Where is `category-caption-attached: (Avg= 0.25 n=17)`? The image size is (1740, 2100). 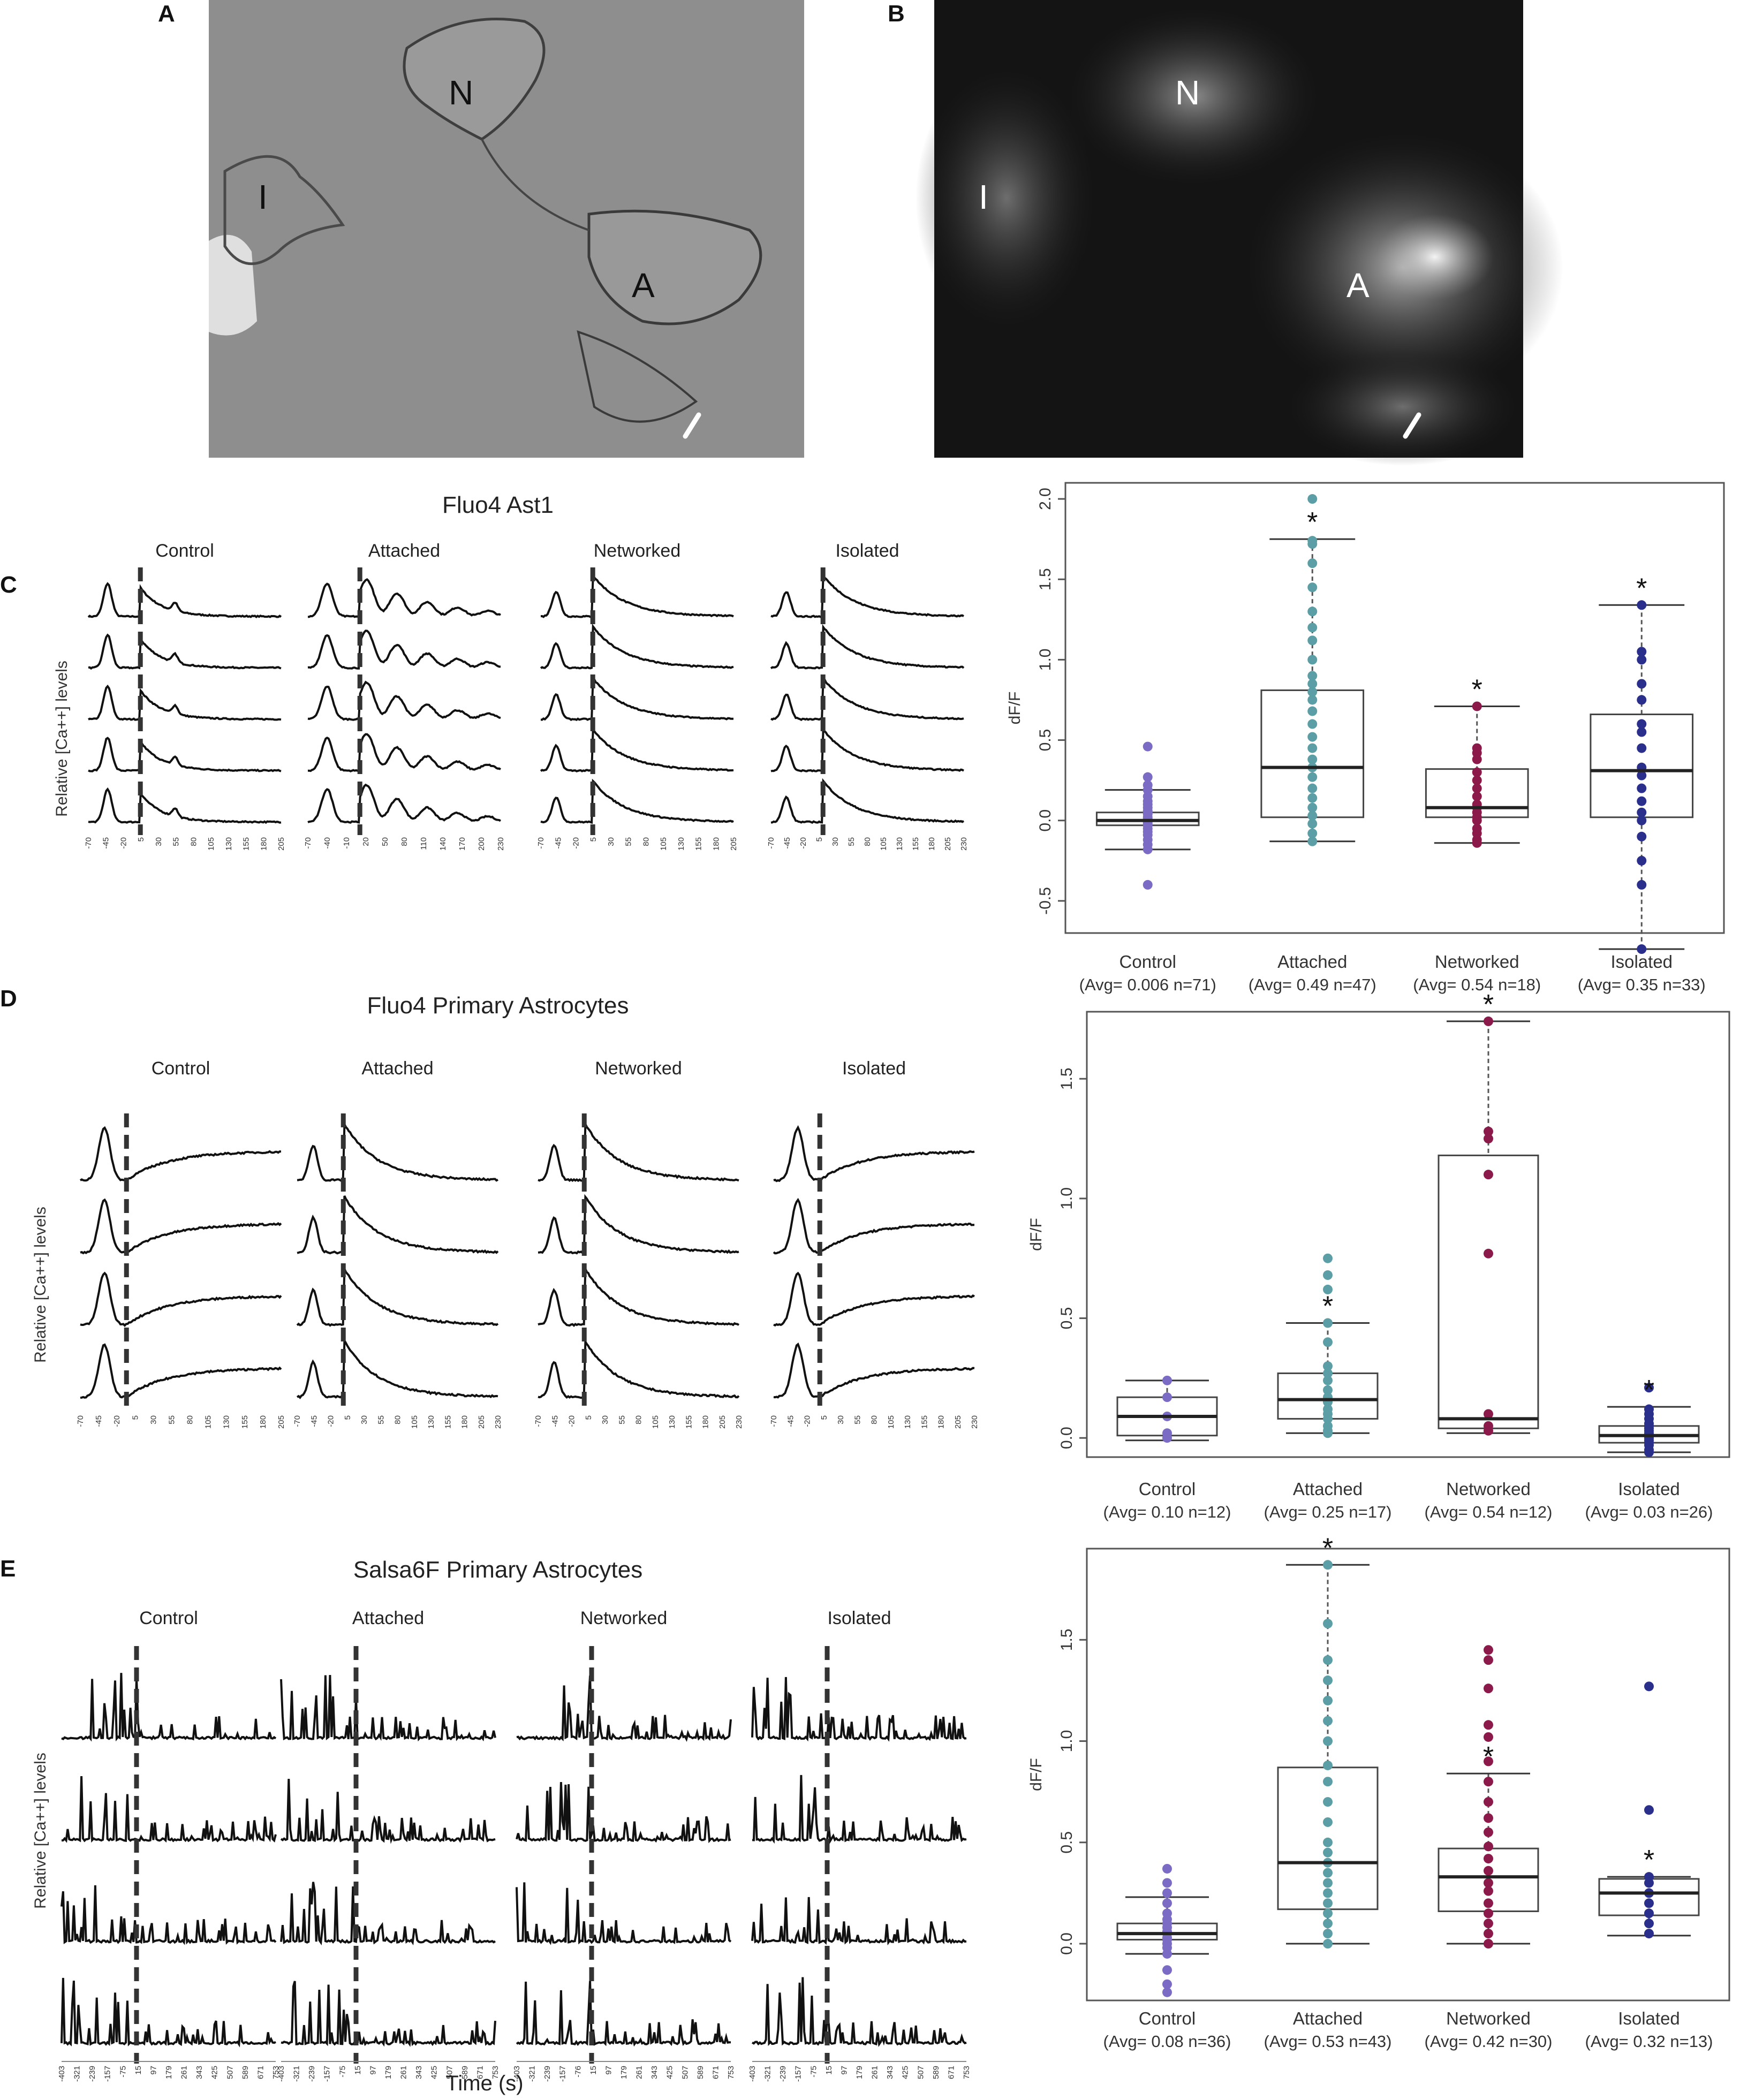
category-caption-attached: (Avg= 0.25 n=17) is located at coordinates (1328, 1512).